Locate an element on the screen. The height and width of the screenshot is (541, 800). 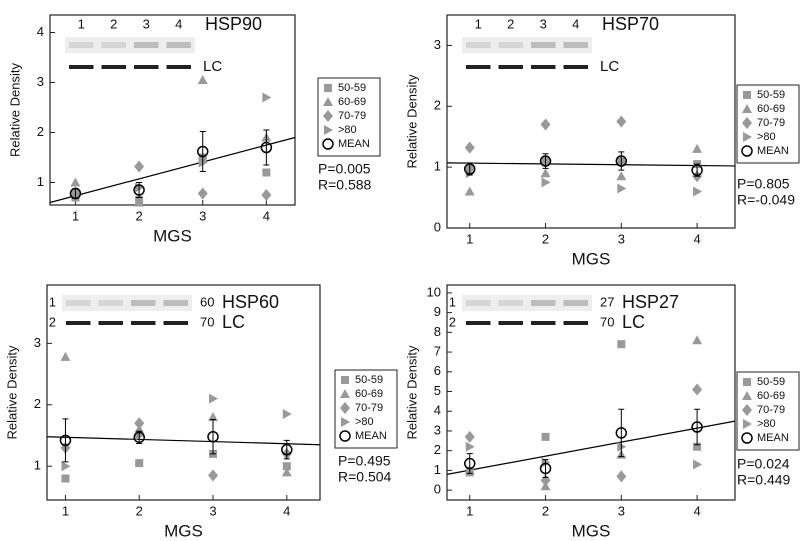
control-label: LC is located at coordinates (633, 322).